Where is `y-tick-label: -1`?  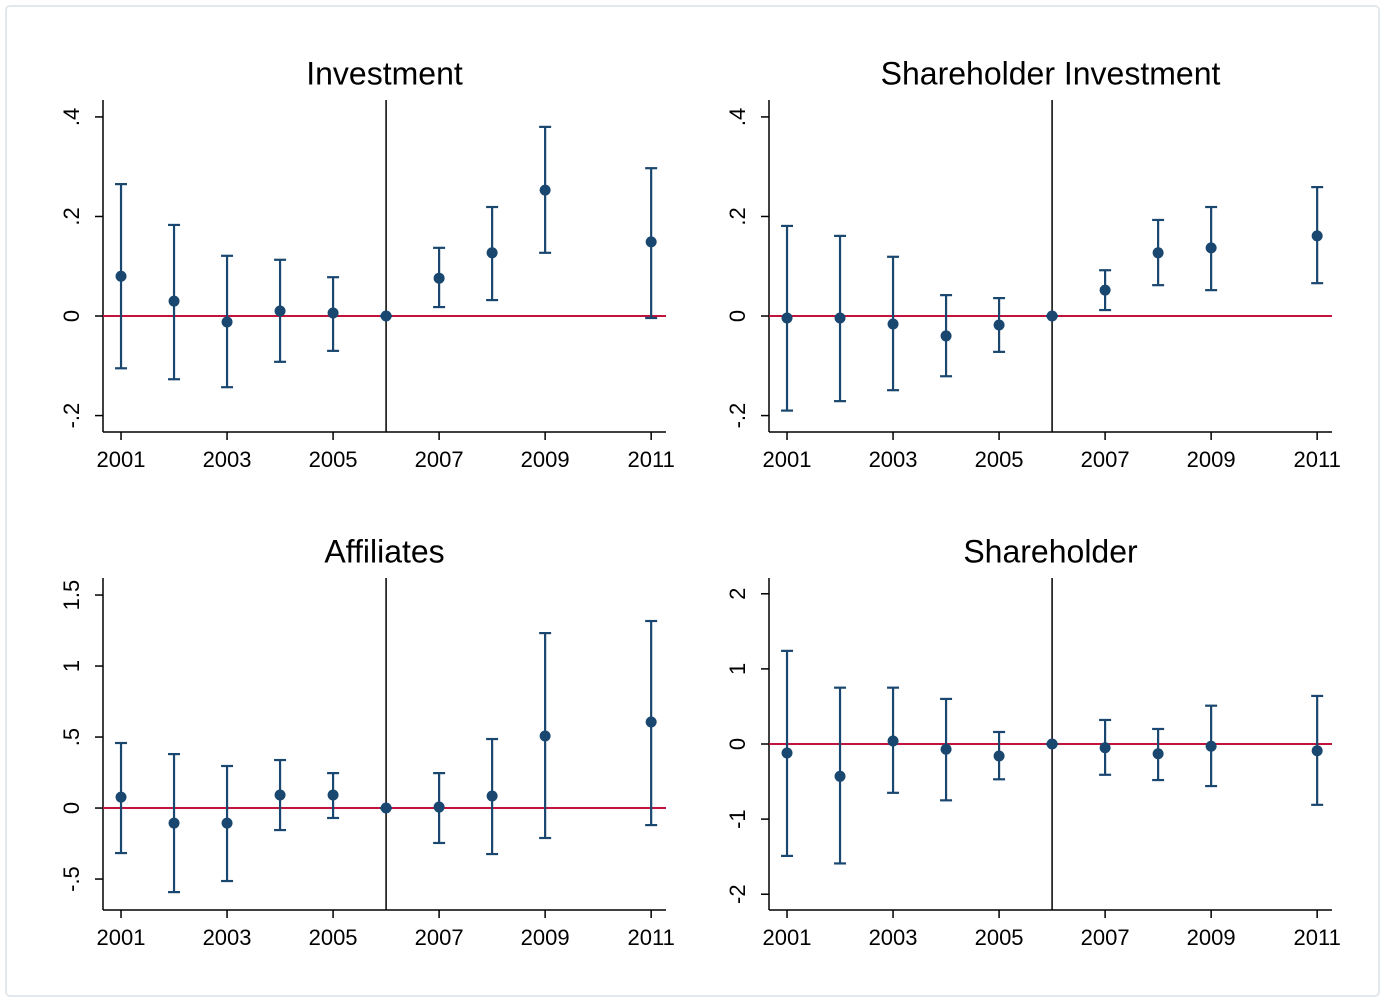
y-tick-label: -1 is located at coordinates (737, 819).